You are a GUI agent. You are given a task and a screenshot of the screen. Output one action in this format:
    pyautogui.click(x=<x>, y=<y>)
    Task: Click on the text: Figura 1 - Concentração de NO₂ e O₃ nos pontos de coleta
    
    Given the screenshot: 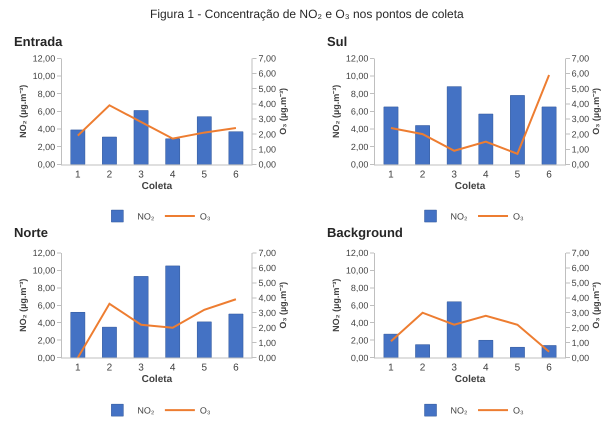 What is the action you would take?
    pyautogui.click(x=307, y=14)
    